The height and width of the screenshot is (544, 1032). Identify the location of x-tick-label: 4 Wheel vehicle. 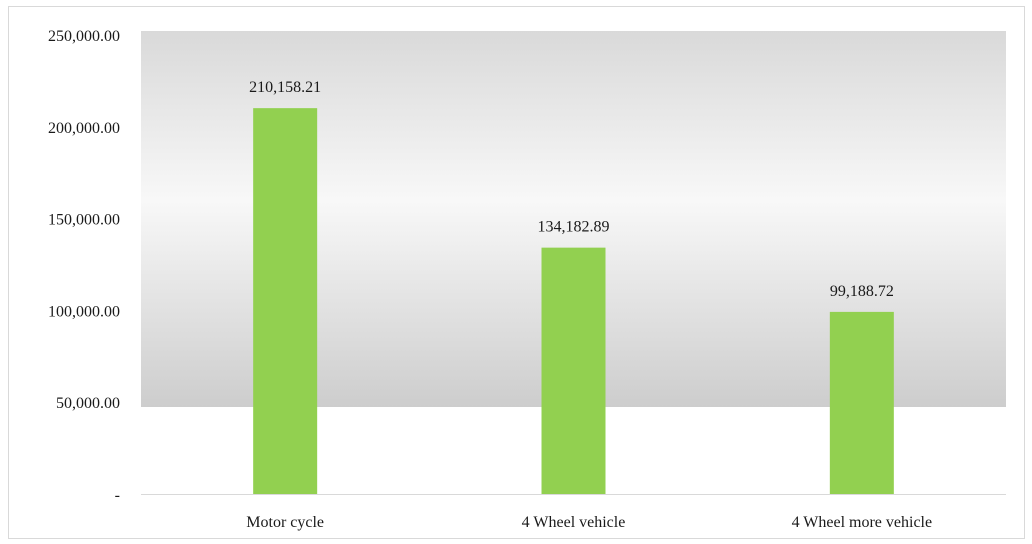
(574, 522).